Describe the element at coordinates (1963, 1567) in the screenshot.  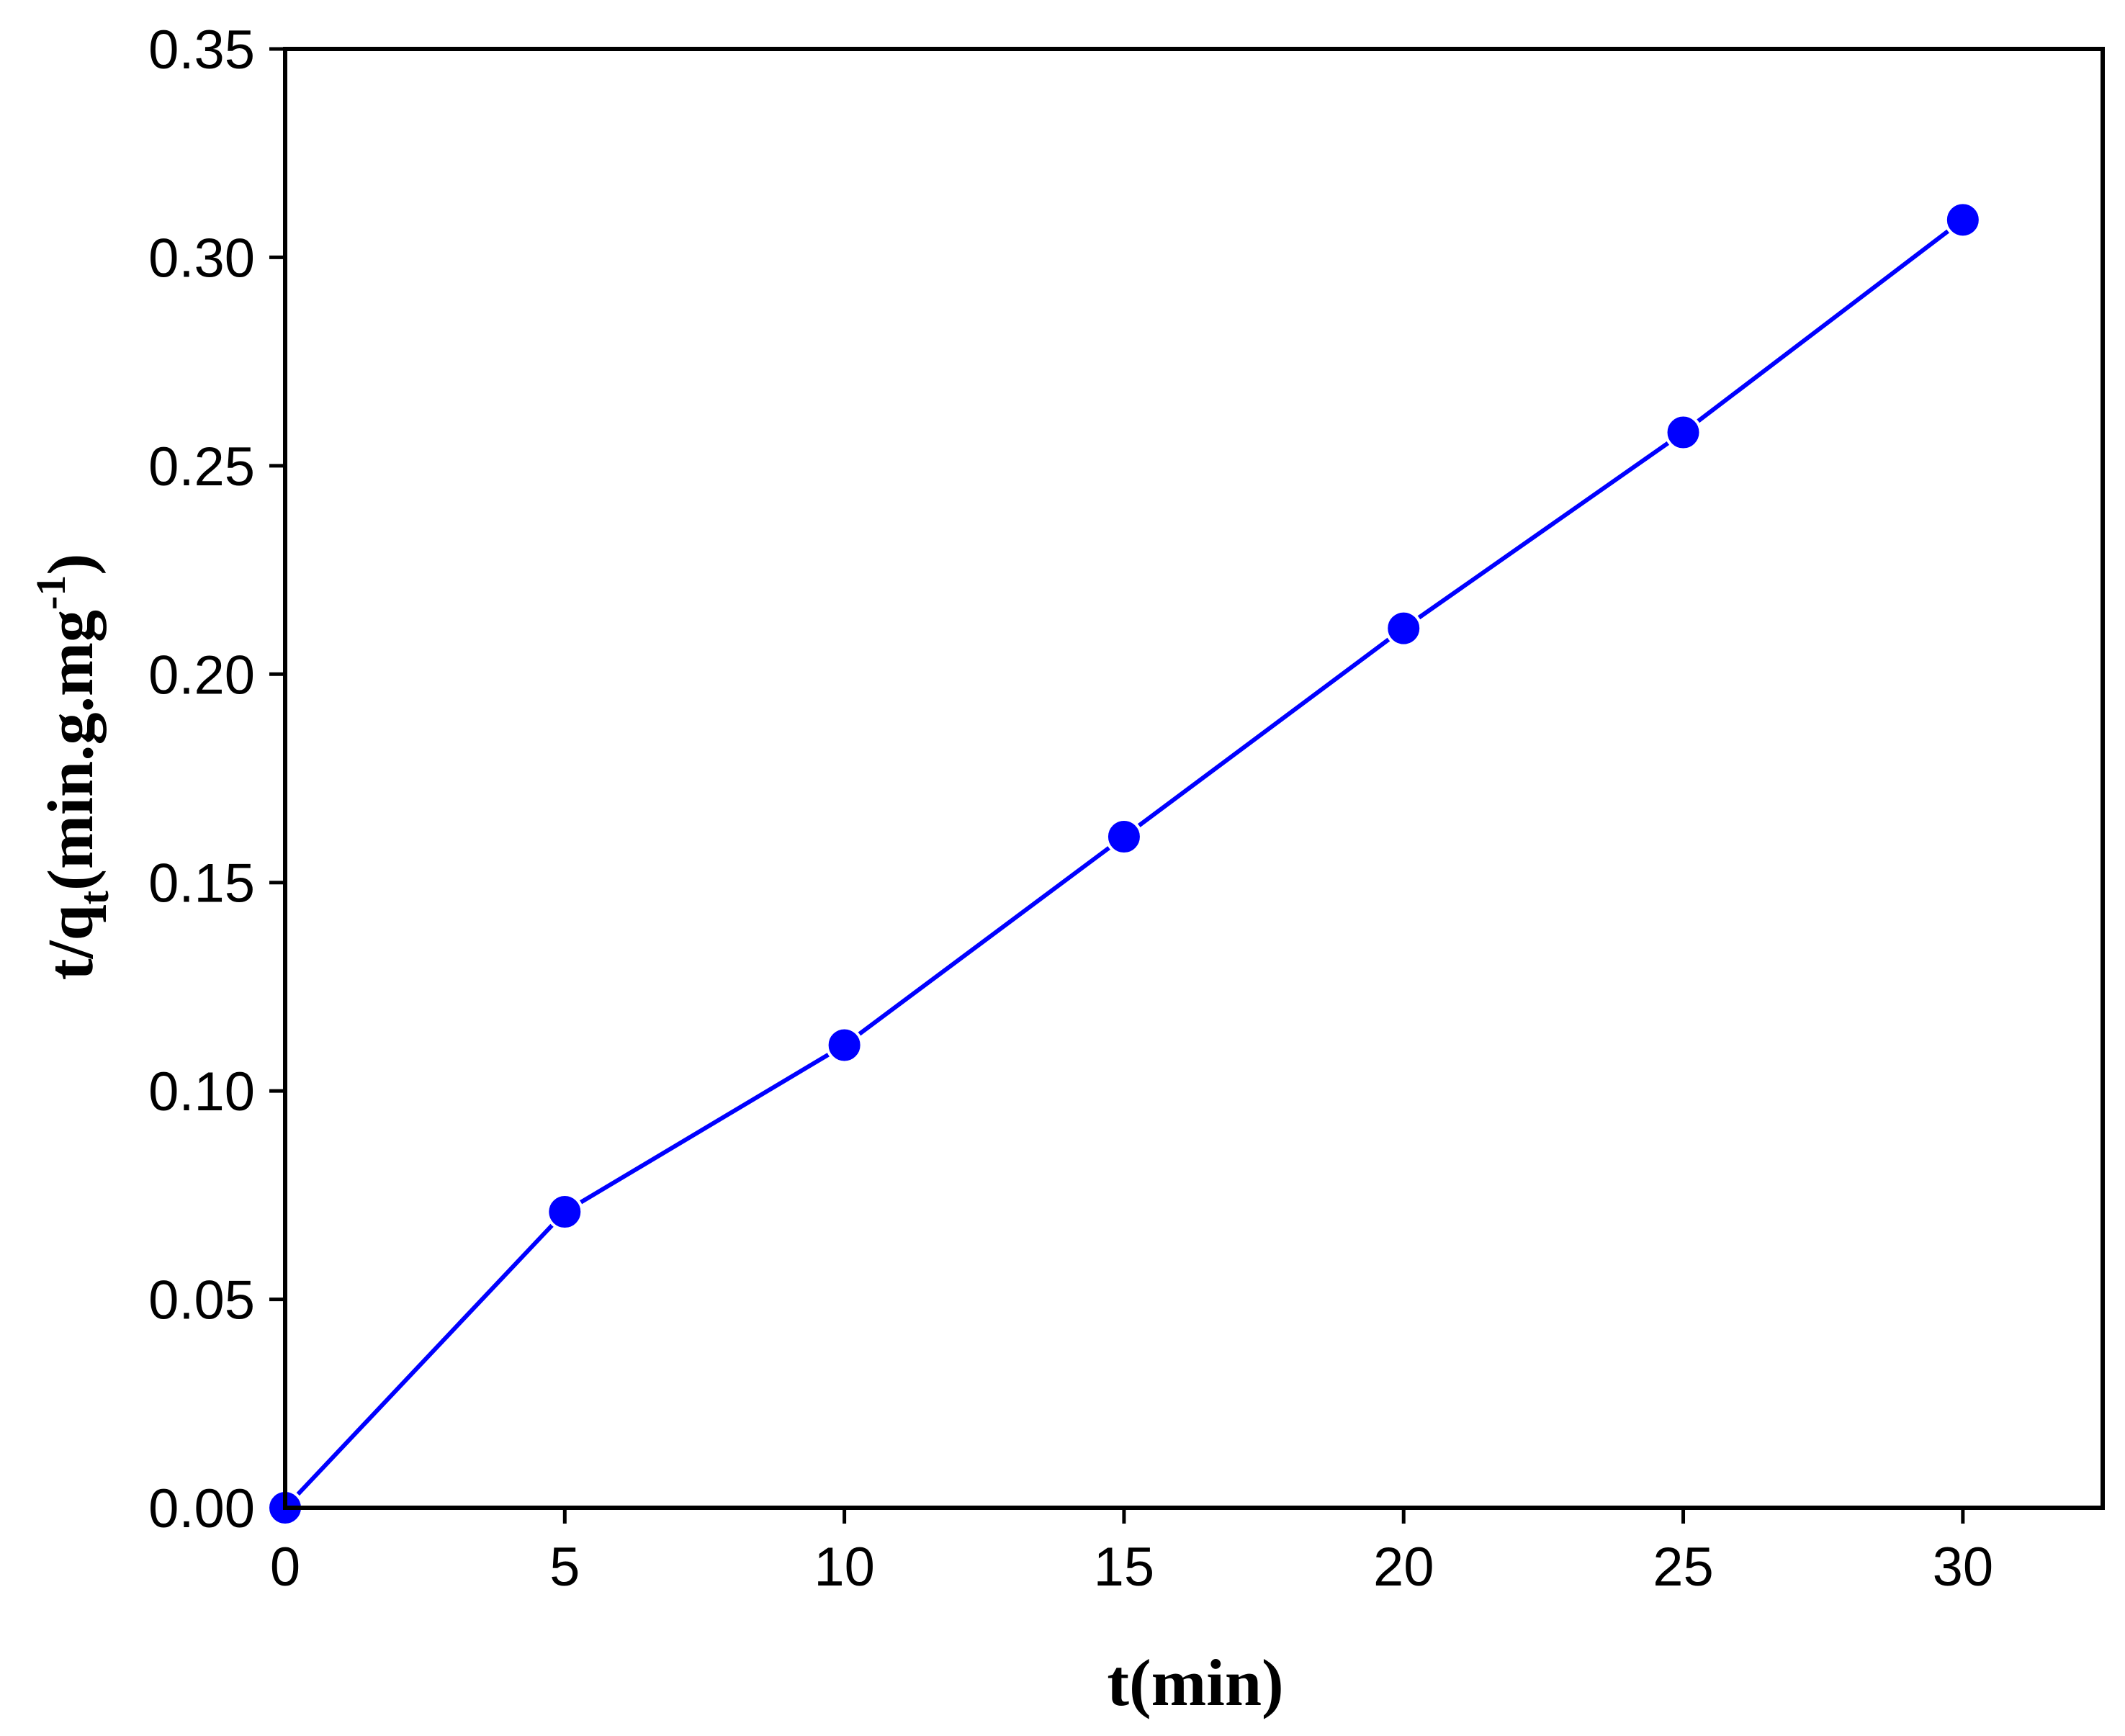
I see `x-tick-label: 30` at that location.